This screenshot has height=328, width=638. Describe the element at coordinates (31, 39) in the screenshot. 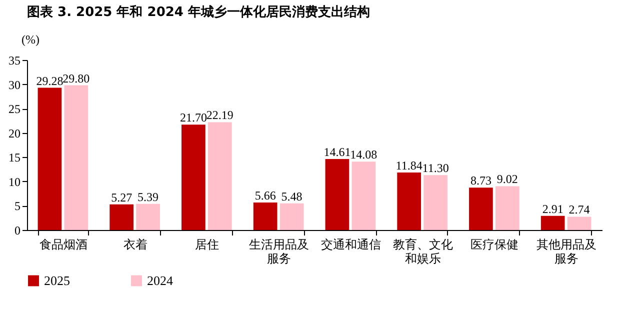

I see `y-axis-title: (%)` at that location.